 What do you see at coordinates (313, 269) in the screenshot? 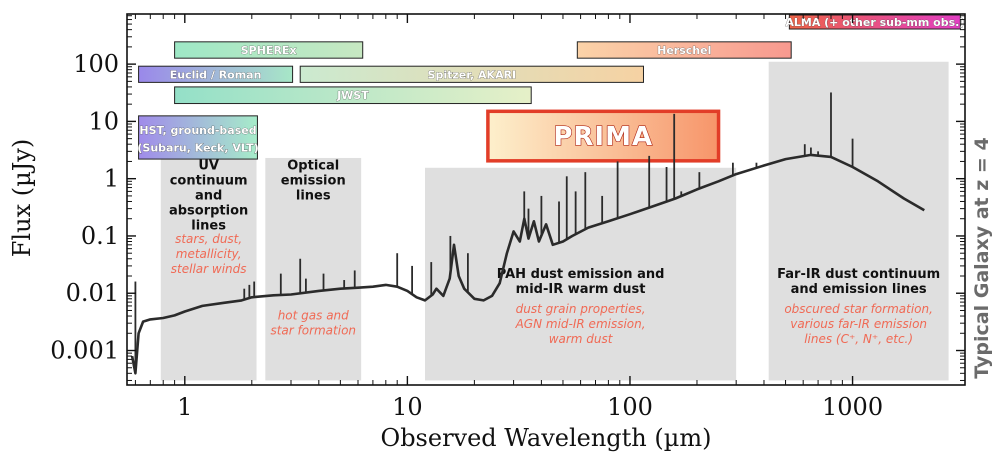
I see `region-box-optical` at bounding box center [313, 269].